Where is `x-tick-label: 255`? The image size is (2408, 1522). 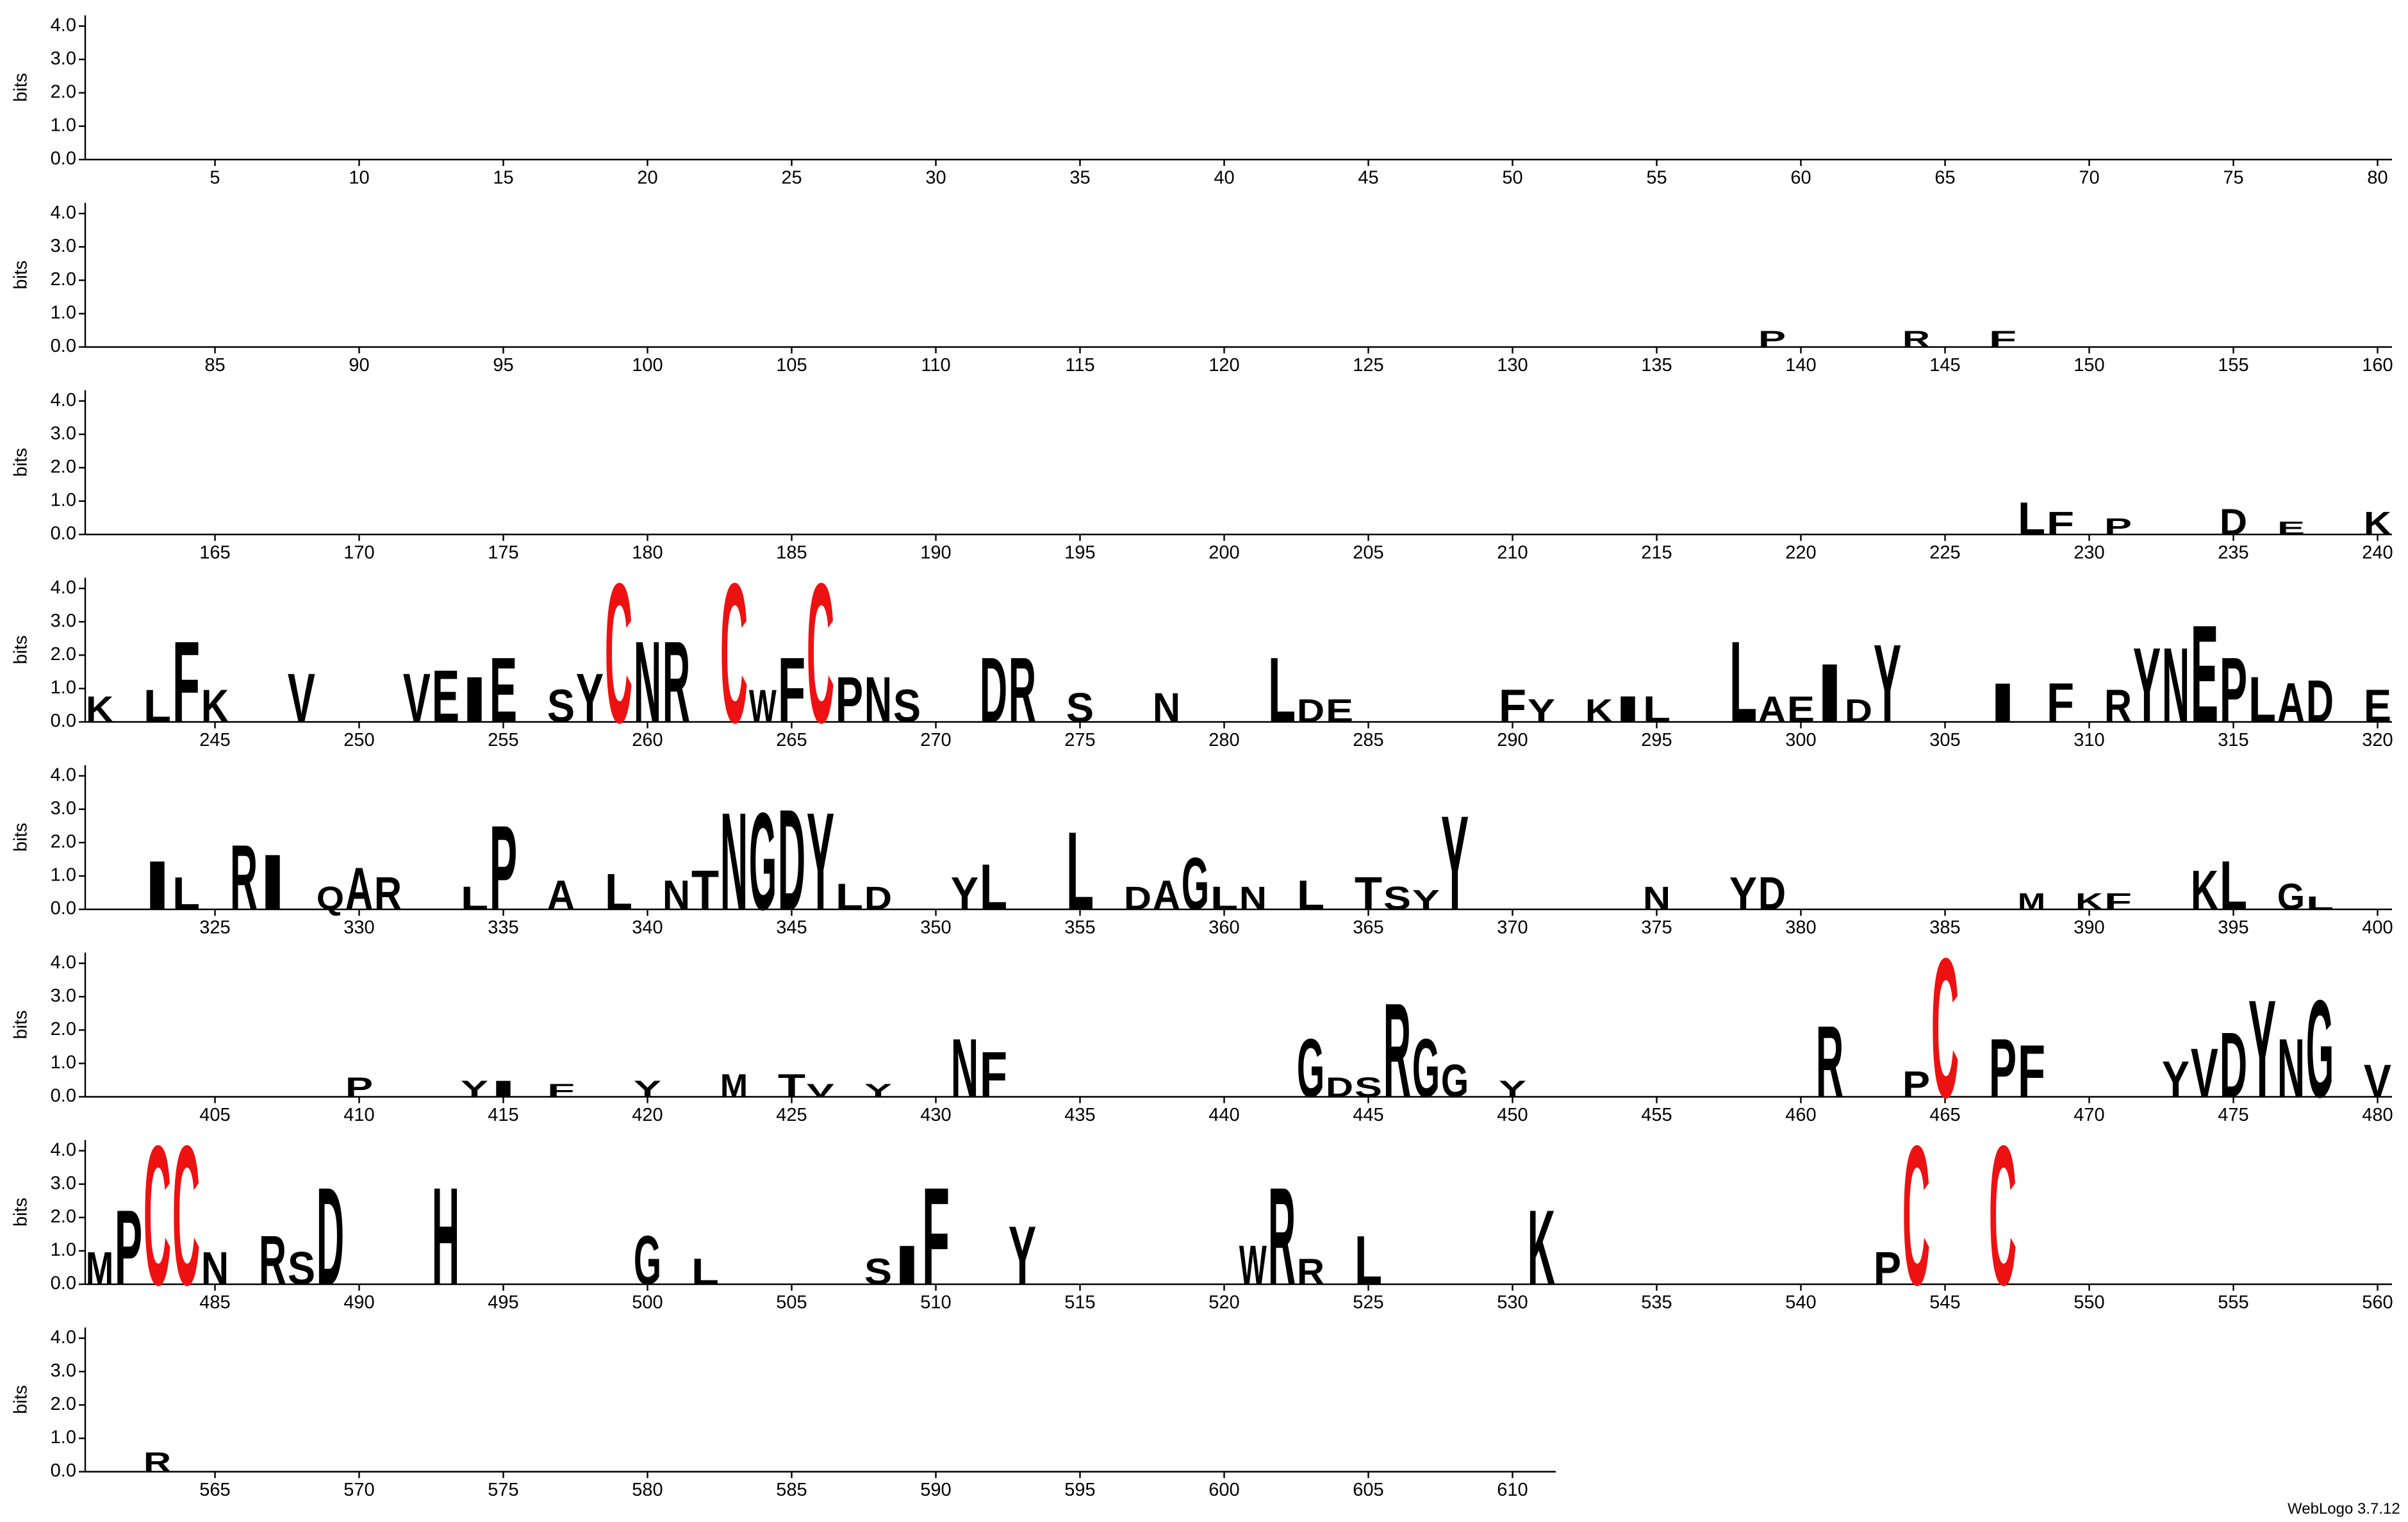
x-tick-label: 255 is located at coordinates (503, 740).